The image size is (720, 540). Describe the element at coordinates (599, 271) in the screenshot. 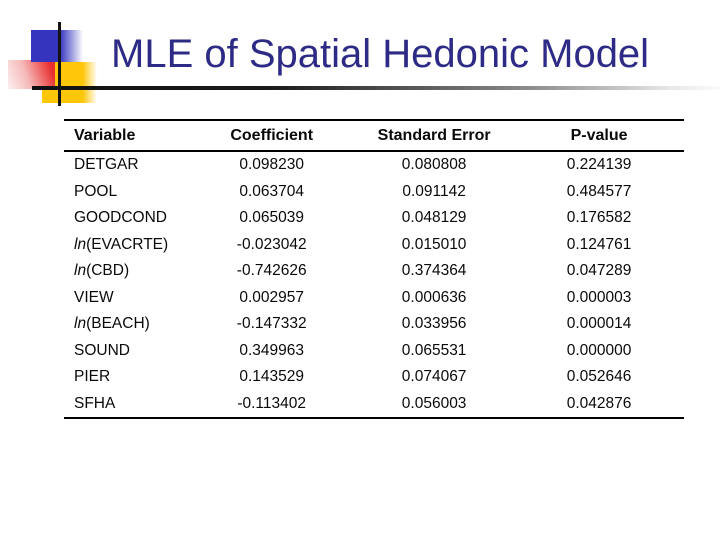

I see `p-value-cell: 0.047289` at that location.